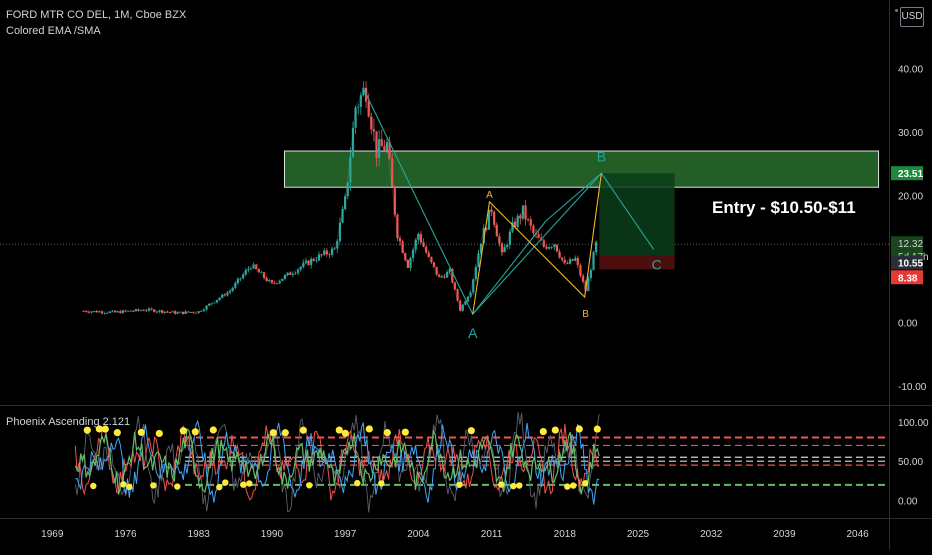 Image resolution: width=932 pixels, height=555 pixels. What do you see at coordinates (908, 502) in the screenshot?
I see `indicator-axis-tick: 0.00` at bounding box center [908, 502].